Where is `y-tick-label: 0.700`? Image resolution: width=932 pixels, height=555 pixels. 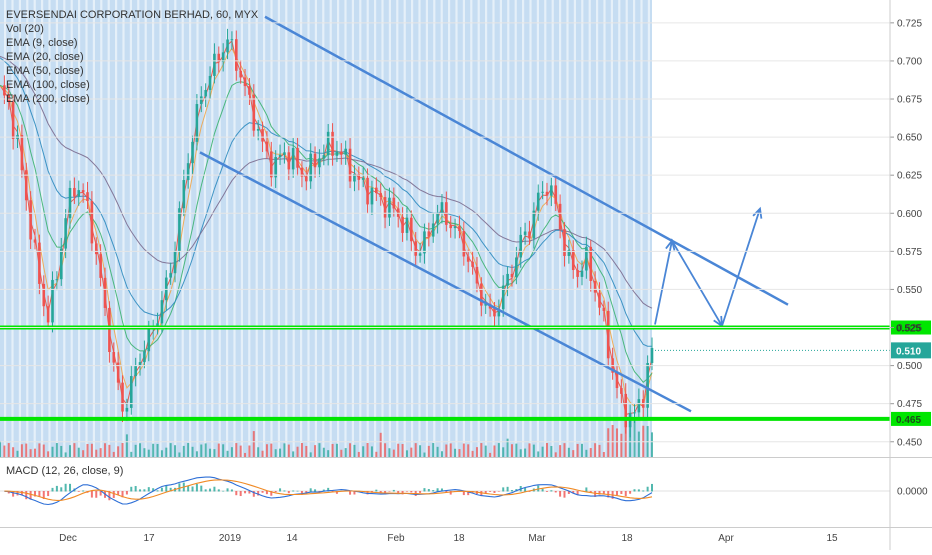
y-tick-label: 0.700 is located at coordinates (909, 61).